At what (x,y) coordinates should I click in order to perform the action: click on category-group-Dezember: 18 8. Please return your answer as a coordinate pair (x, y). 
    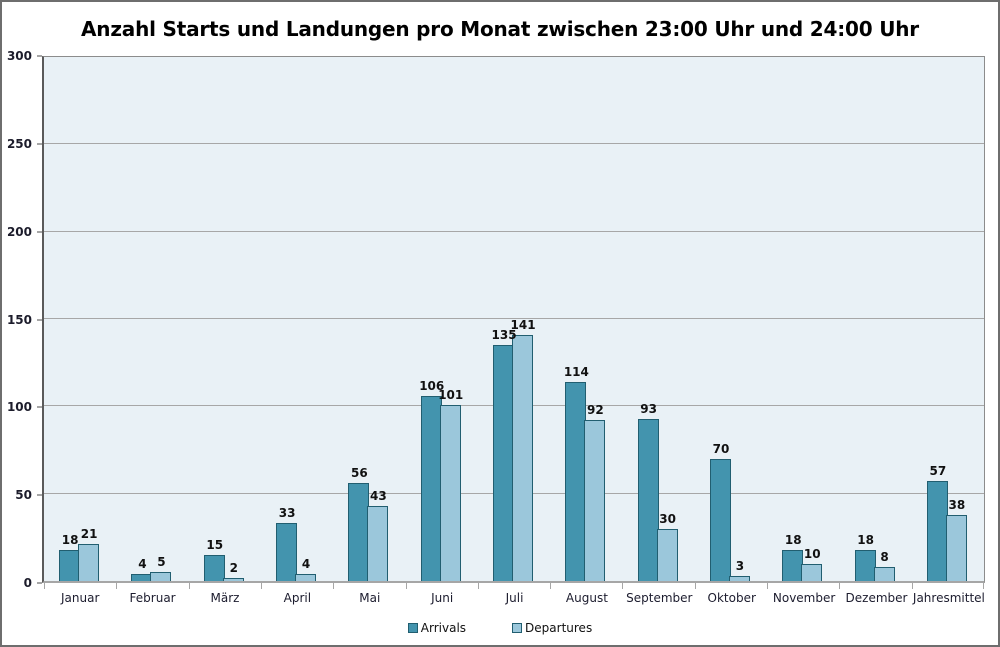
    Looking at the image, I should click on (875, 319).